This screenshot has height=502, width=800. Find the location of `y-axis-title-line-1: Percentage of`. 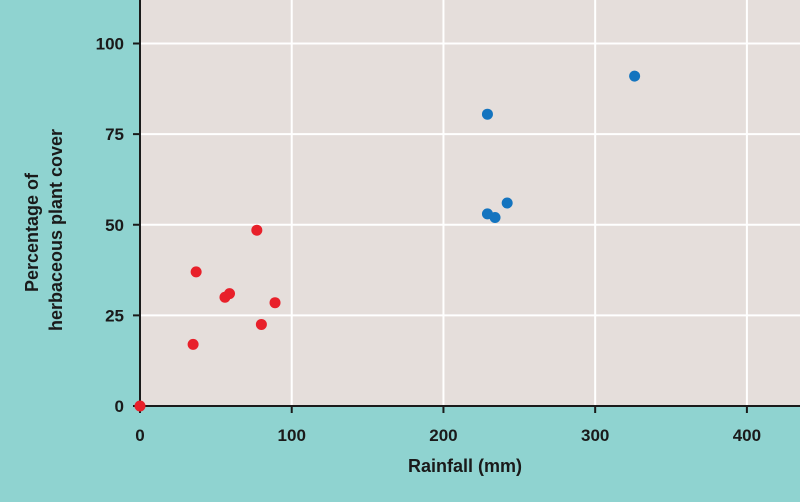

y-axis-title-line-1: Percentage of is located at coordinates (32, 232).